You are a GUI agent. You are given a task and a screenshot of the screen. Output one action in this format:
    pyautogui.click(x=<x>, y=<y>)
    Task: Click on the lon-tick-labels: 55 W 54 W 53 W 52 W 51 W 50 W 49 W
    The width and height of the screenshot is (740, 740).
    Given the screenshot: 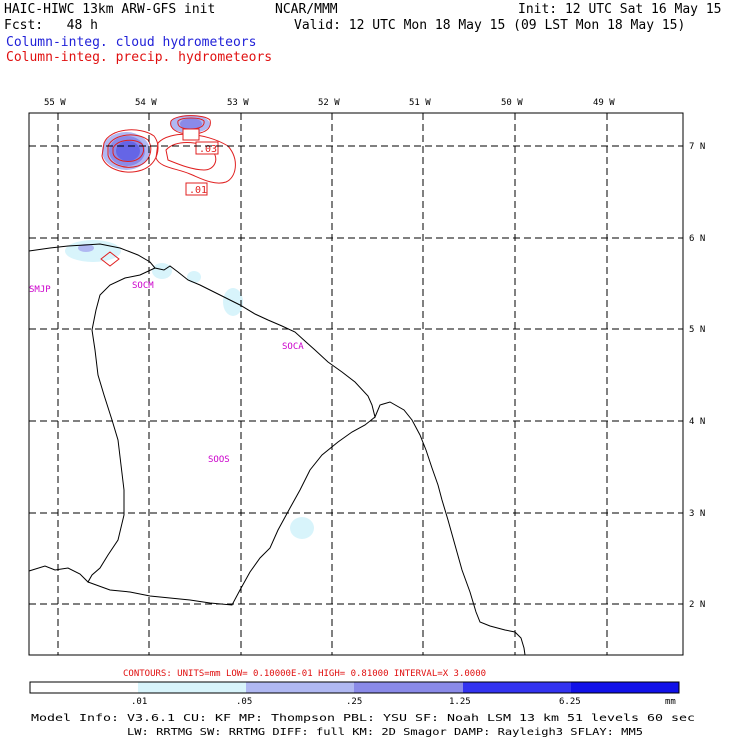 What is the action you would take?
    pyautogui.click(x=329, y=103)
    